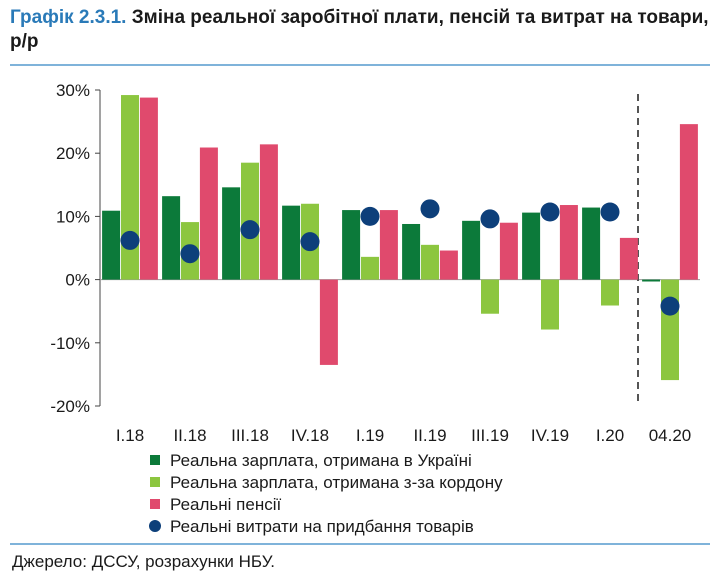 The width and height of the screenshot is (720, 584). Describe the element at coordinates (190, 254) in the screenshot. I see `dot-II.18` at that location.